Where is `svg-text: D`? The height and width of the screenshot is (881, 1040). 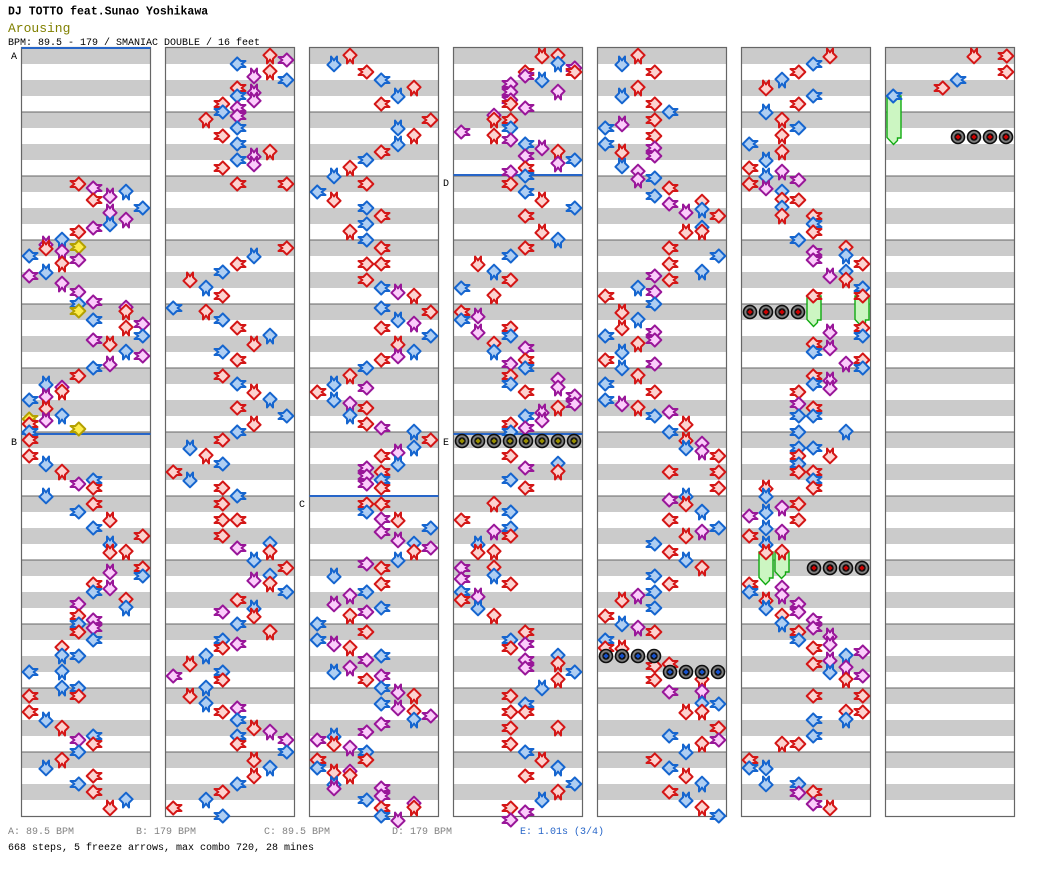
svg-text: D is located at coordinates (446, 184).